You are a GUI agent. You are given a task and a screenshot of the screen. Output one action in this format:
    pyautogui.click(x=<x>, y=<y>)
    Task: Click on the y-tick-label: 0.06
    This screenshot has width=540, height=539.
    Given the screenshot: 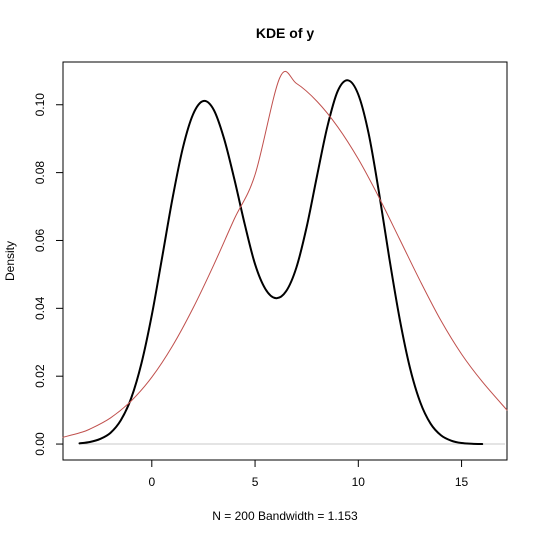 What is the action you would take?
    pyautogui.click(x=40, y=240)
    